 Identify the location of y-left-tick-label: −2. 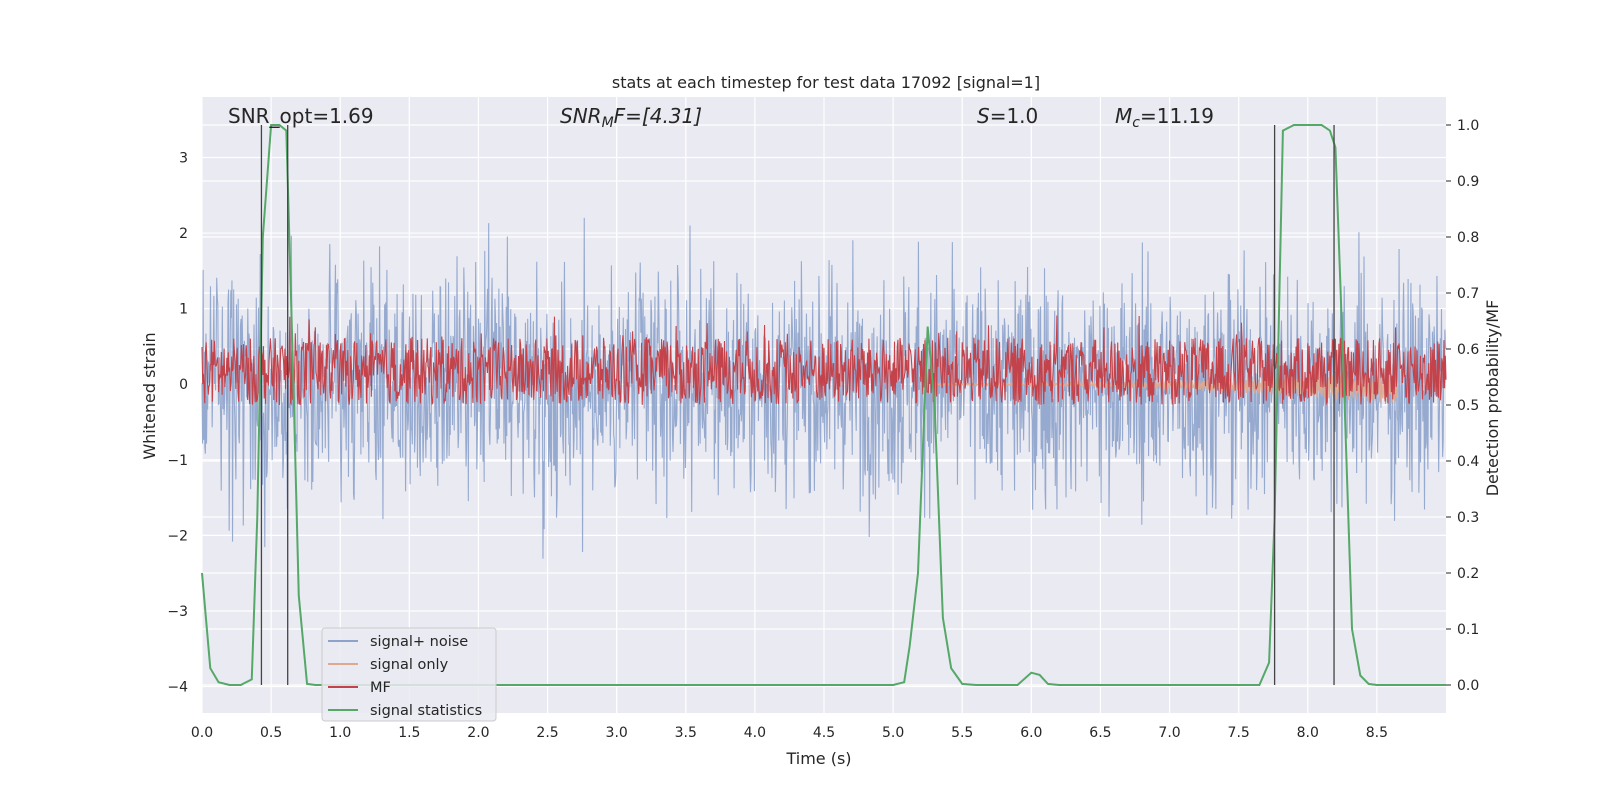
(177, 536).